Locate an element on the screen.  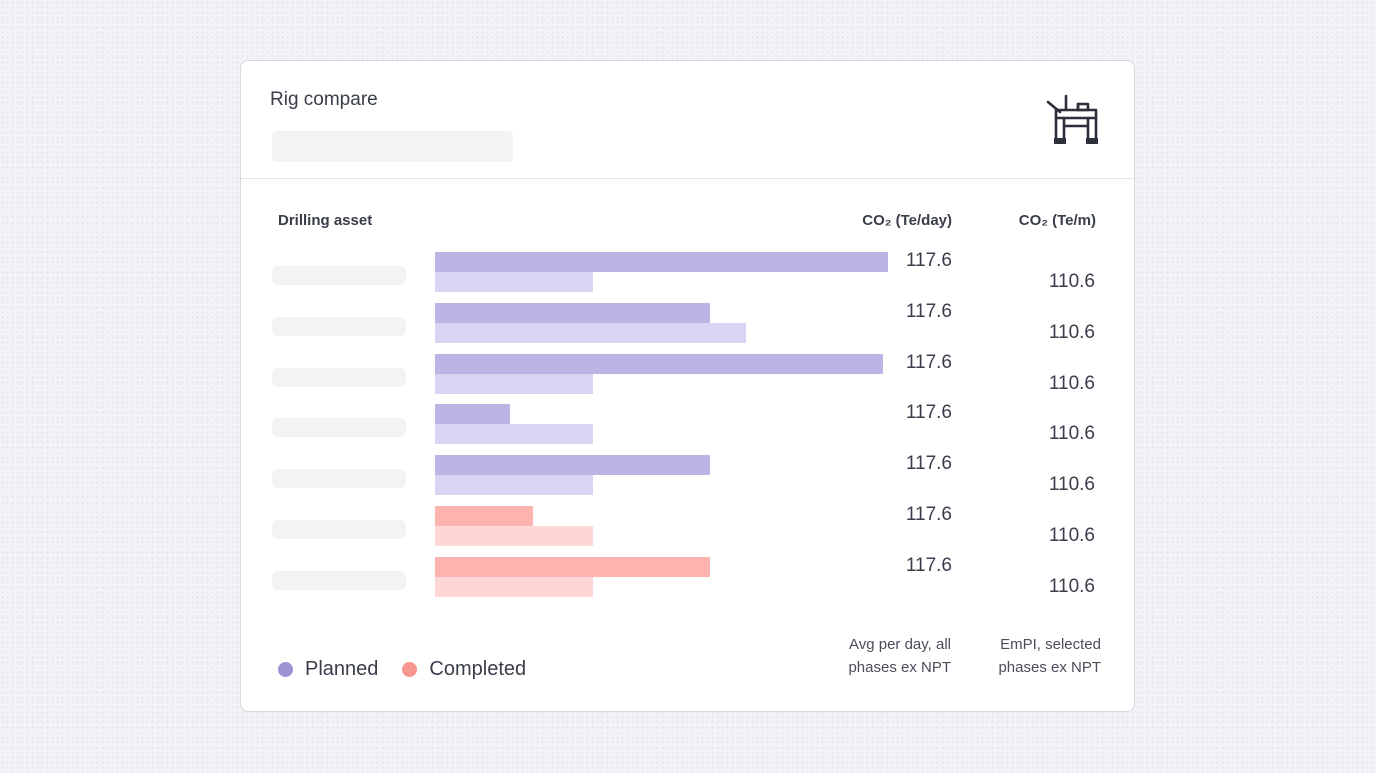
chart-legend: Planned Completed is located at coordinates (414, 669).